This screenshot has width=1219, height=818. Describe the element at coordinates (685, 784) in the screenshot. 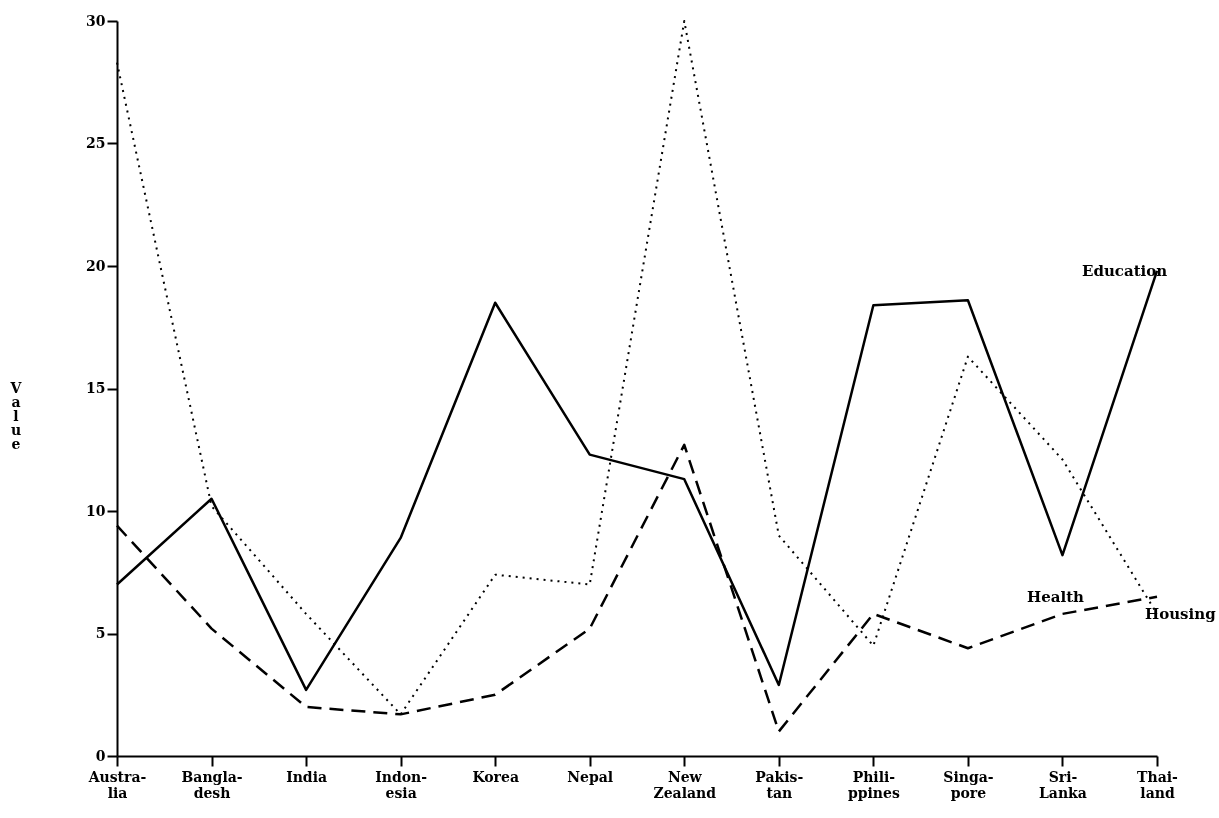

I see `x-tick-label: New Zealand` at that location.